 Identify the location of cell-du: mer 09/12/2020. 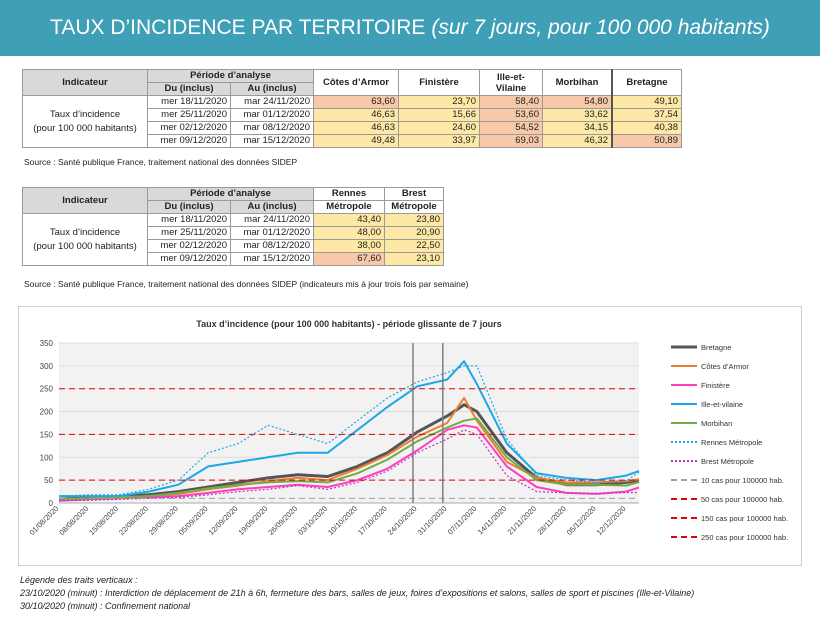
(189, 259).